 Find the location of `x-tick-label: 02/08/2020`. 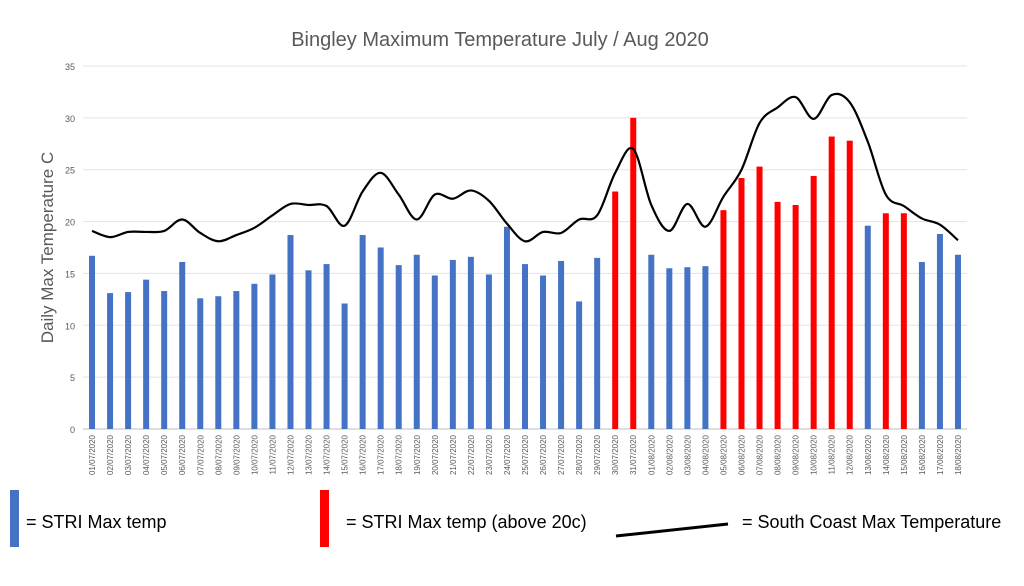

x-tick-label: 02/08/2020 is located at coordinates (669, 454).